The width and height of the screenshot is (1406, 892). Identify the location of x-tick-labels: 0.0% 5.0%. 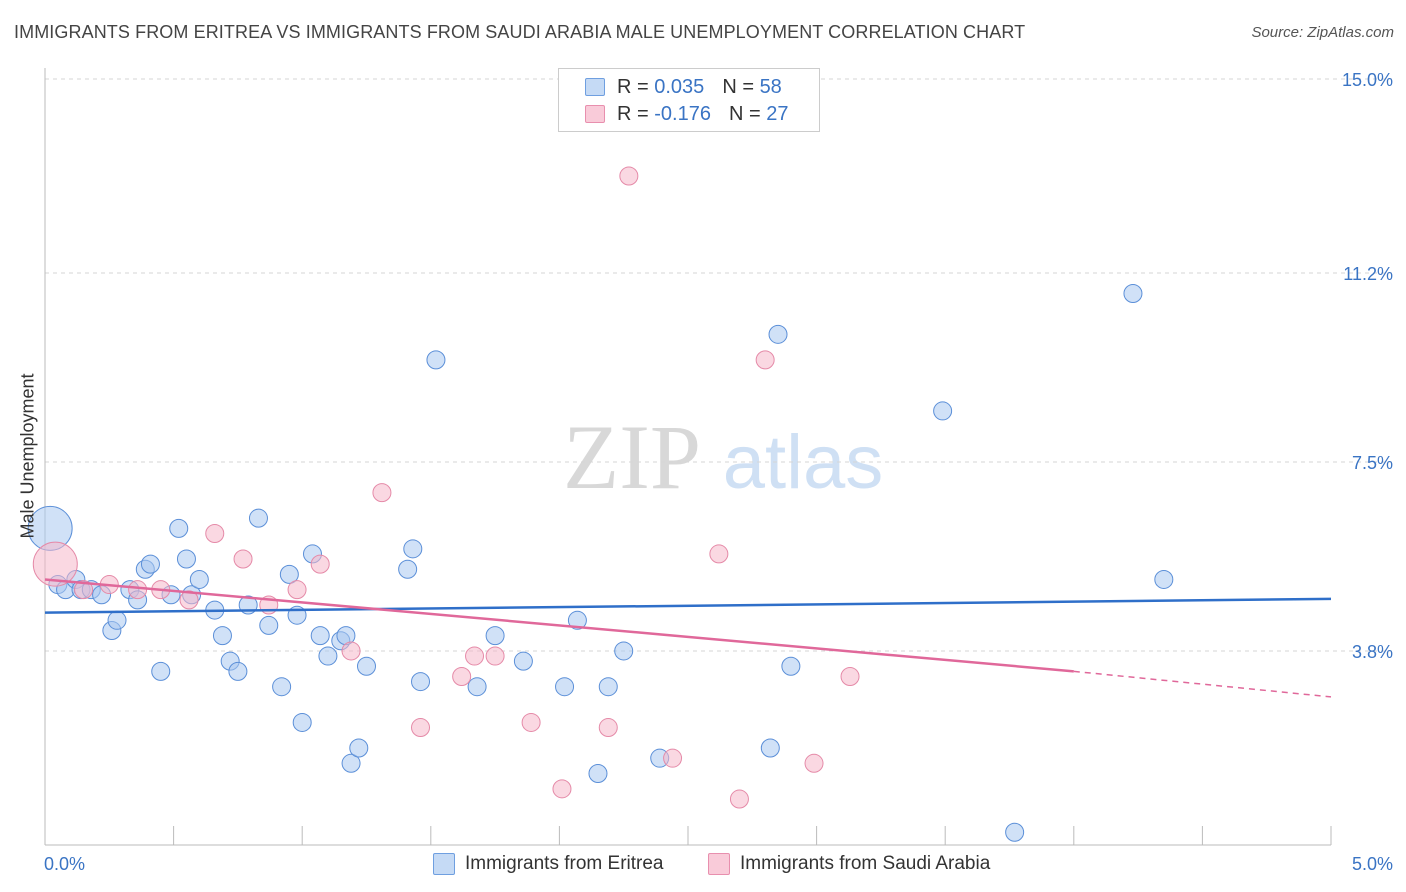
(718, 864).